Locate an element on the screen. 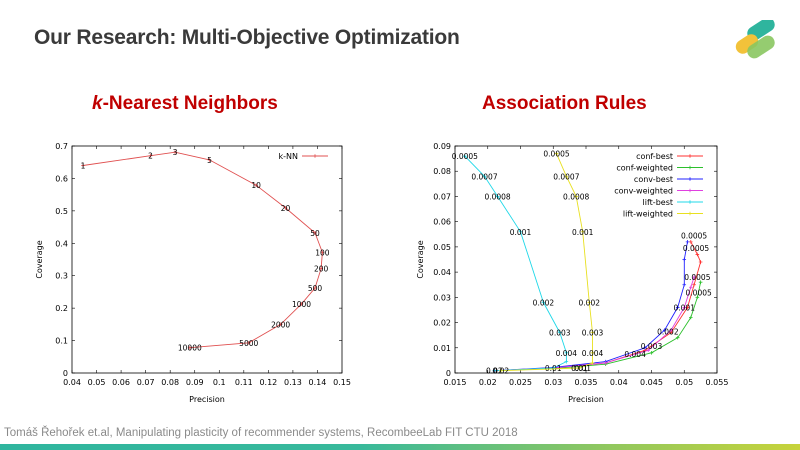 The height and width of the screenshot is (450, 800). annotation-label: 0.0005 is located at coordinates (697, 277).